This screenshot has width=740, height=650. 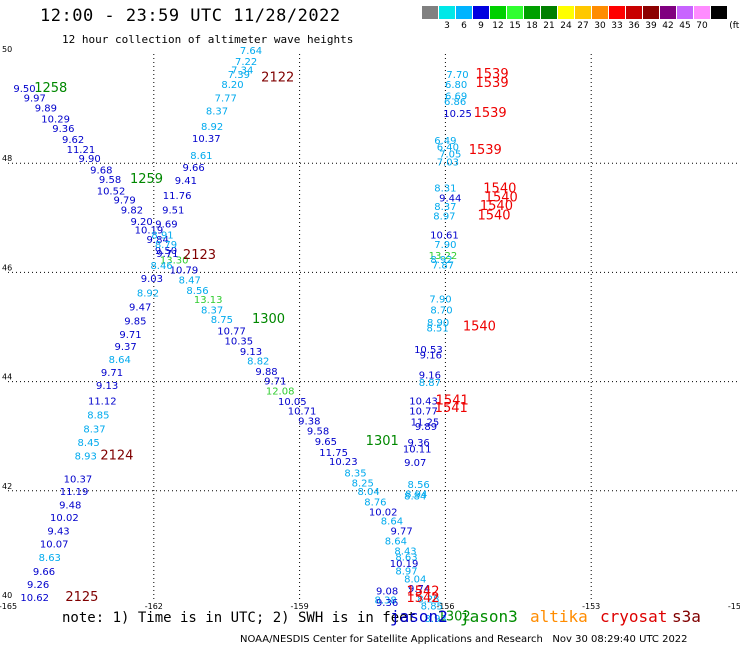 What do you see at coordinates (125, 201) in the screenshot?
I see `wave-height-point: 9.79` at bounding box center [125, 201].